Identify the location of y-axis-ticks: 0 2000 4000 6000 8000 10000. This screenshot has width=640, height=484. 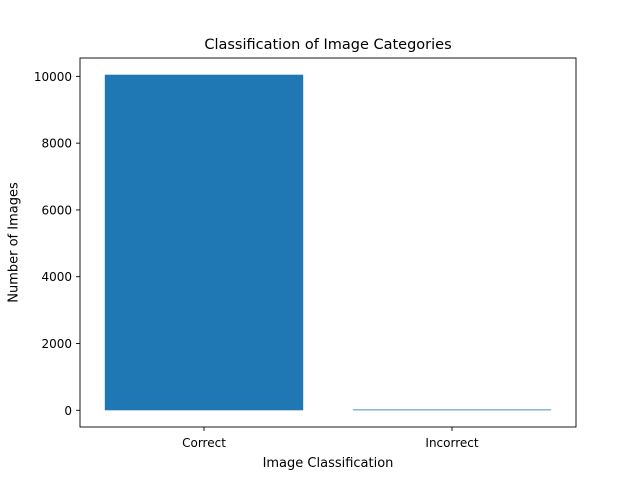
(57, 244).